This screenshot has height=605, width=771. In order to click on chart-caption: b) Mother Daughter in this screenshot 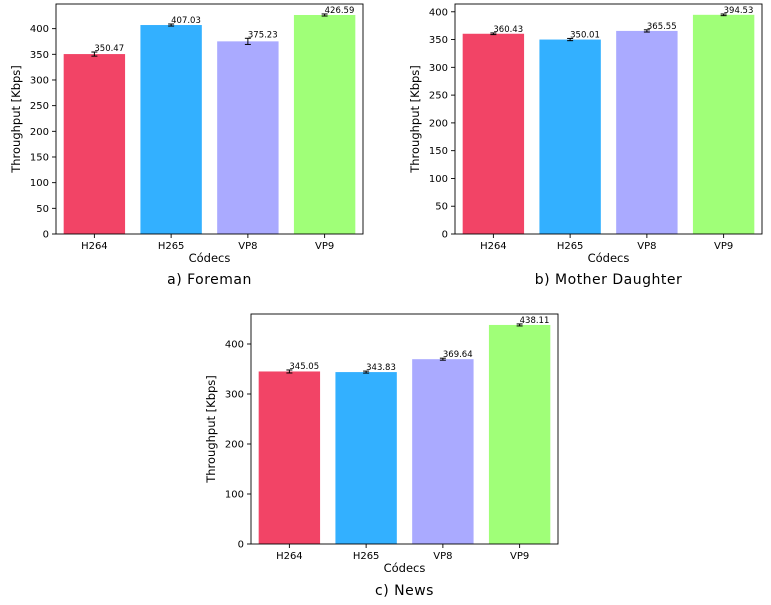, I will do `click(608, 280)`.